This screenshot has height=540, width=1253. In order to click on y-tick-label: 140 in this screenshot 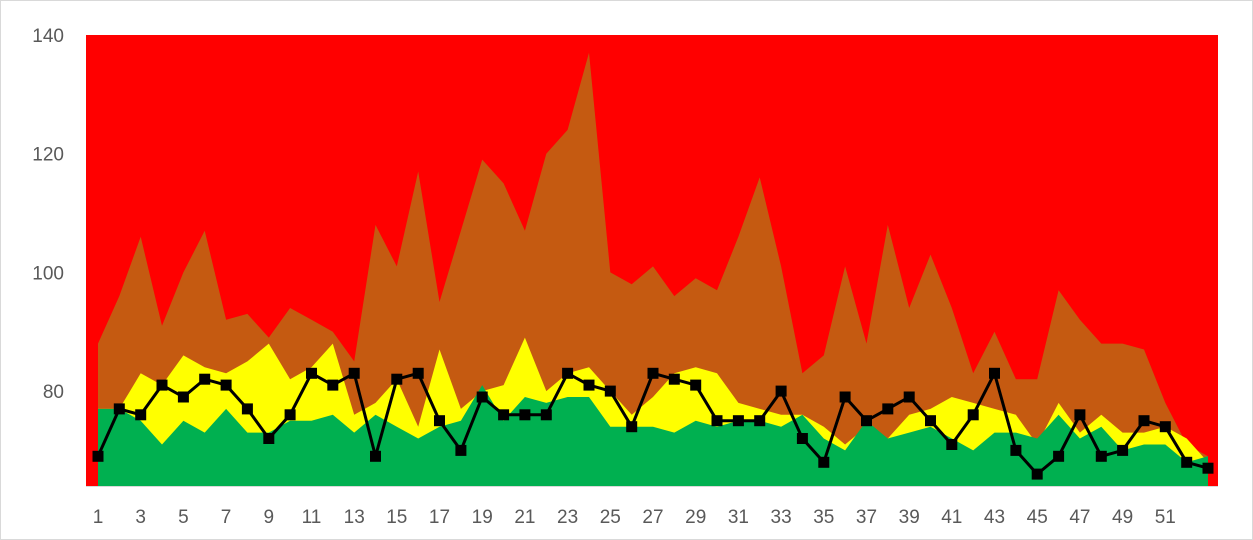, I will do `click(48, 36)`.